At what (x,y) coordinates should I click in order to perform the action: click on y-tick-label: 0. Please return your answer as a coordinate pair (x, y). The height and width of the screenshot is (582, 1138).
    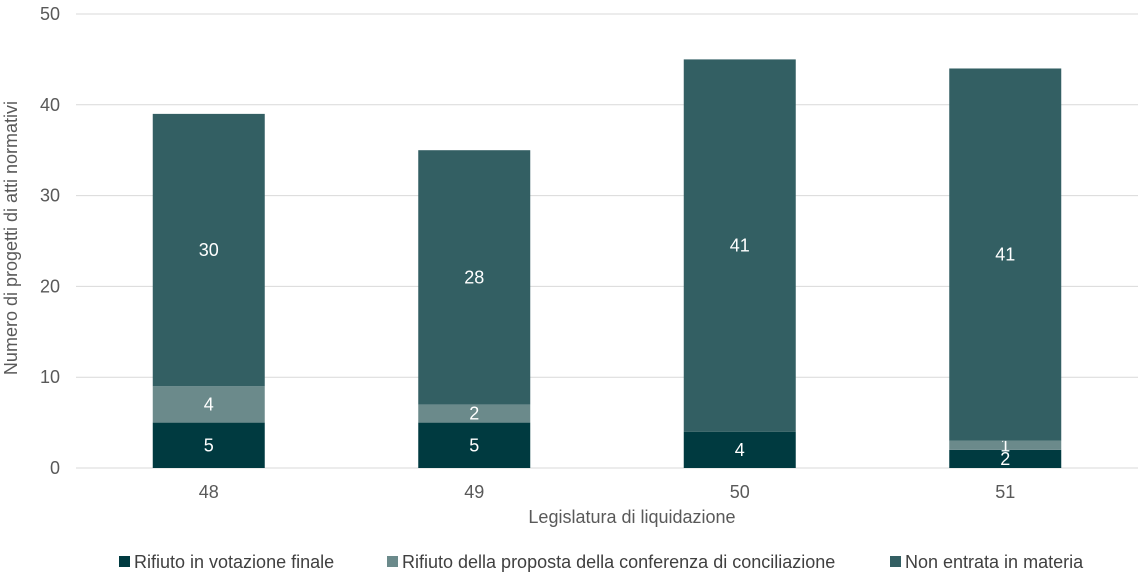
    Looking at the image, I should click on (55, 468).